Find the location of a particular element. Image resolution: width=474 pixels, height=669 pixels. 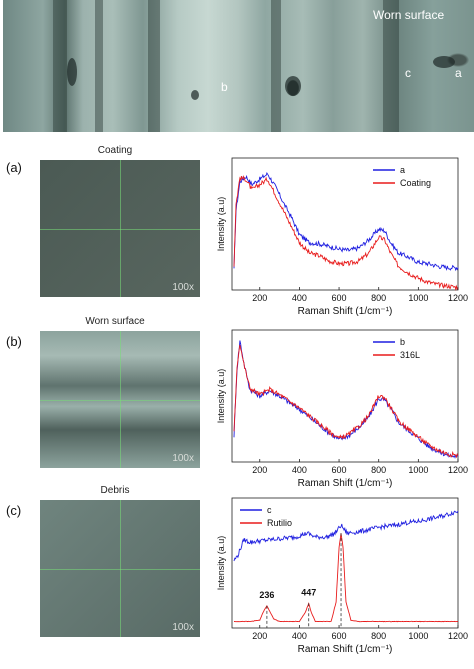

legend-label-316L: 316L is located at coordinates (410, 355).